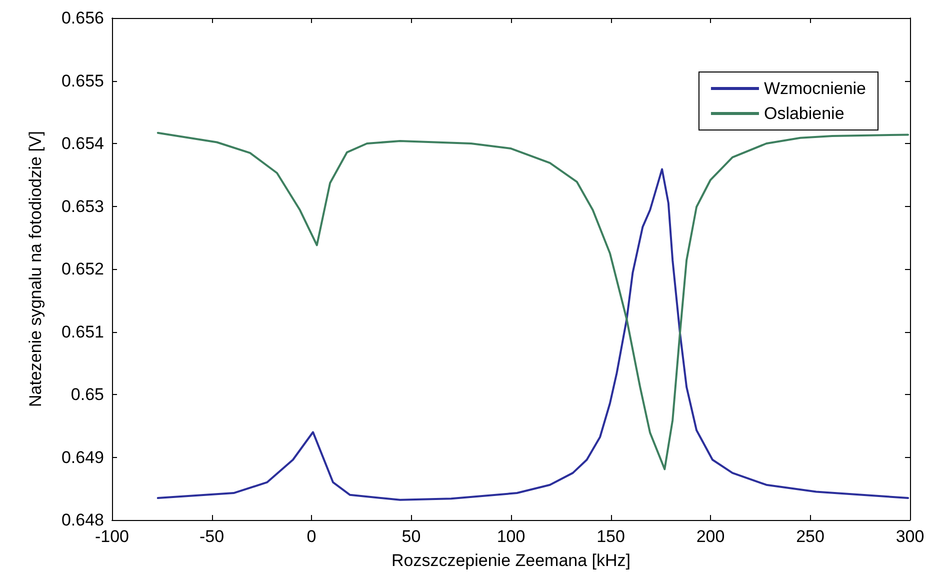  What do you see at coordinates (311, 536) in the screenshot?
I see `x-tick-label: 0` at bounding box center [311, 536].